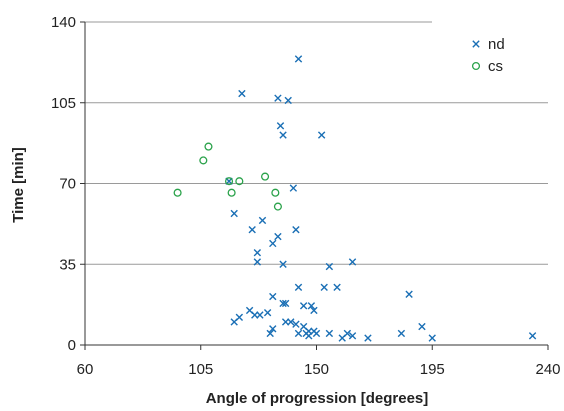  I want to click on legend-label-cs: cs, so click(495, 66).